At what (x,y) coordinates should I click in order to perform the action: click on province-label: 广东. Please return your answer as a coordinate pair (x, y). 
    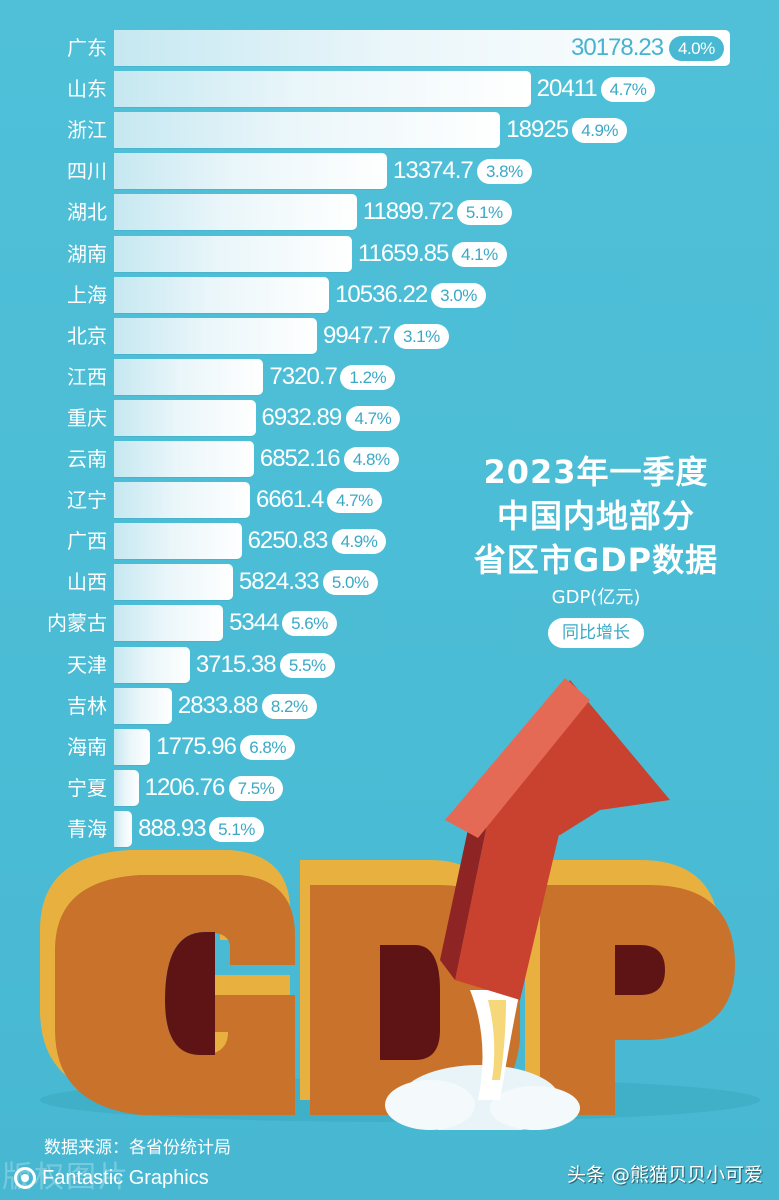
    Looking at the image, I should click on (87, 48).